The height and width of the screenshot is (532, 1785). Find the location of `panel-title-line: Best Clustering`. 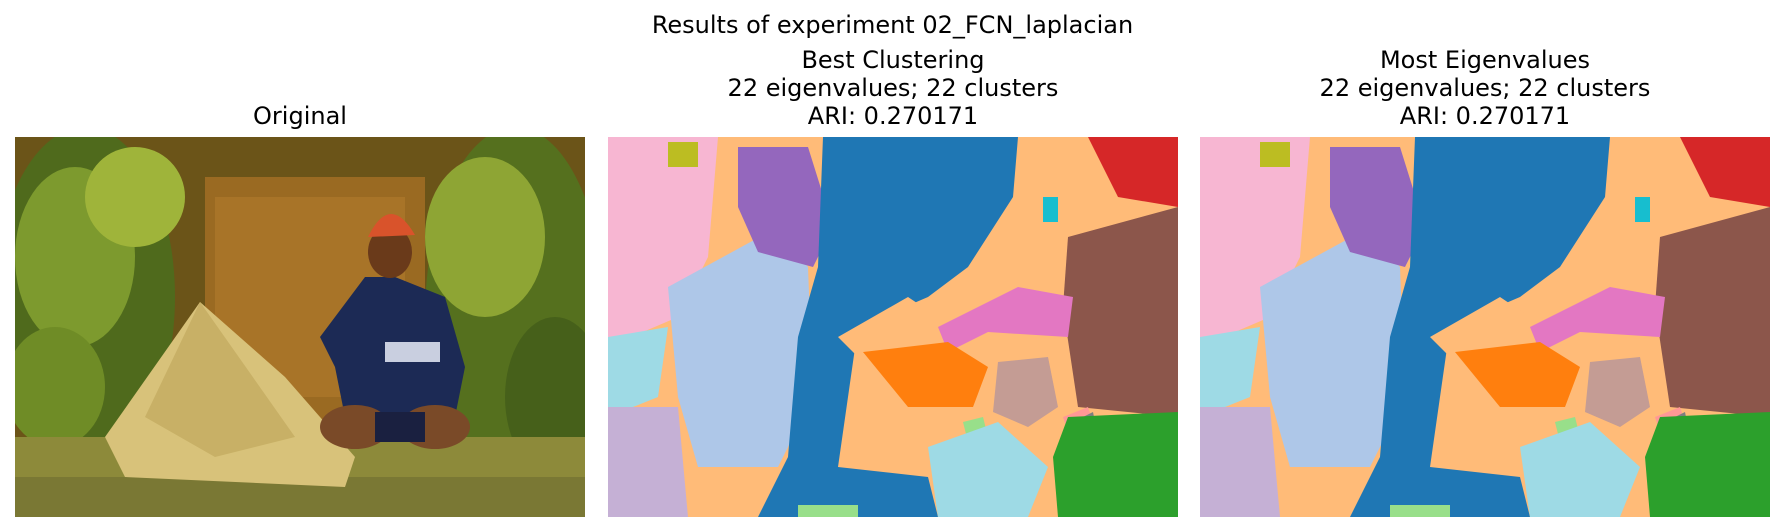

panel-title-line: Best Clustering is located at coordinates (893, 60).